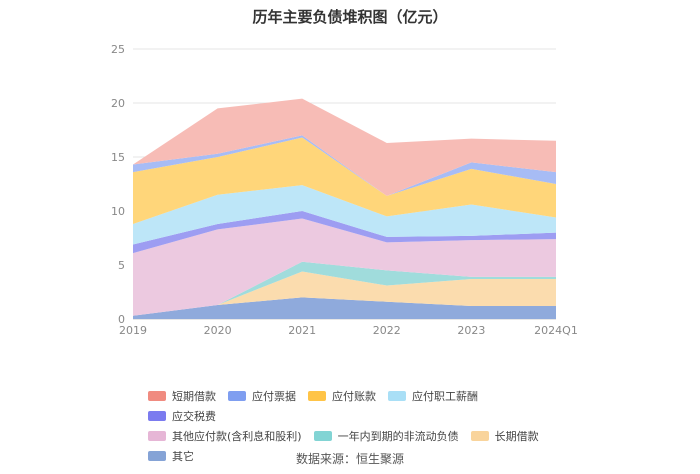 This screenshot has width=700, height=474. What do you see at coordinates (398, 436) in the screenshot?
I see `legend-label: 一年内到期的非流动负债` at bounding box center [398, 436].